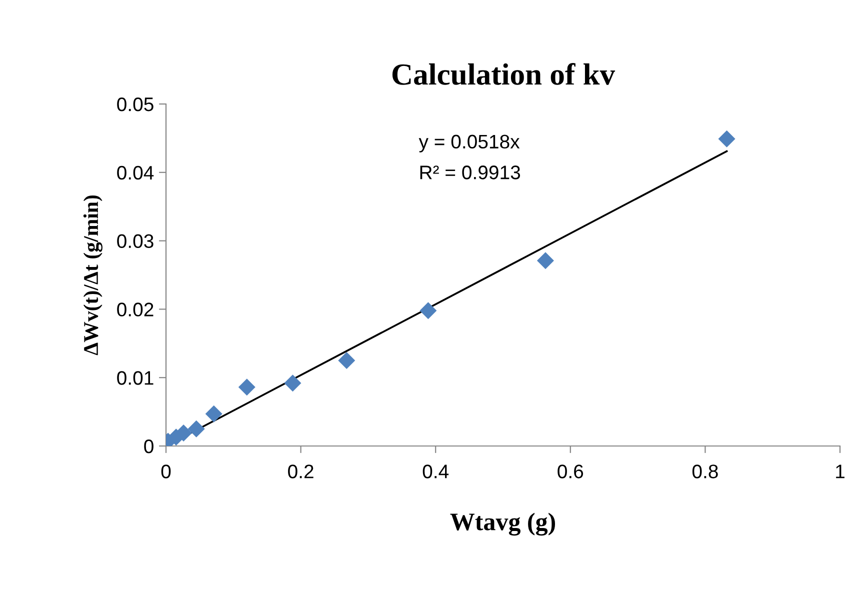 This screenshot has width=866, height=595. I want to click on x-tick-label: 0.2, so click(301, 471).